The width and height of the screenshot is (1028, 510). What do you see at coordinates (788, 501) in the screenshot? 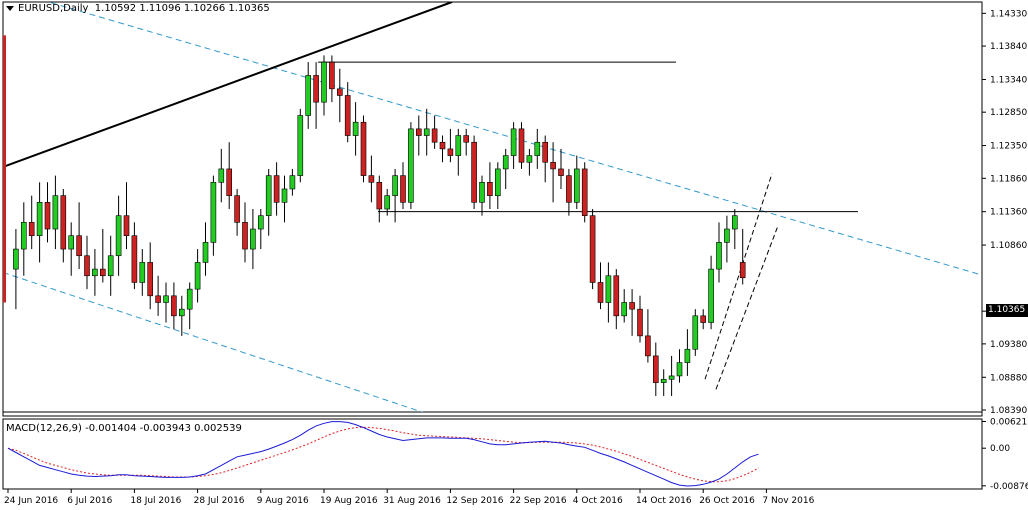
I see `time-tick-label: 7 Nov 2016` at bounding box center [788, 501].